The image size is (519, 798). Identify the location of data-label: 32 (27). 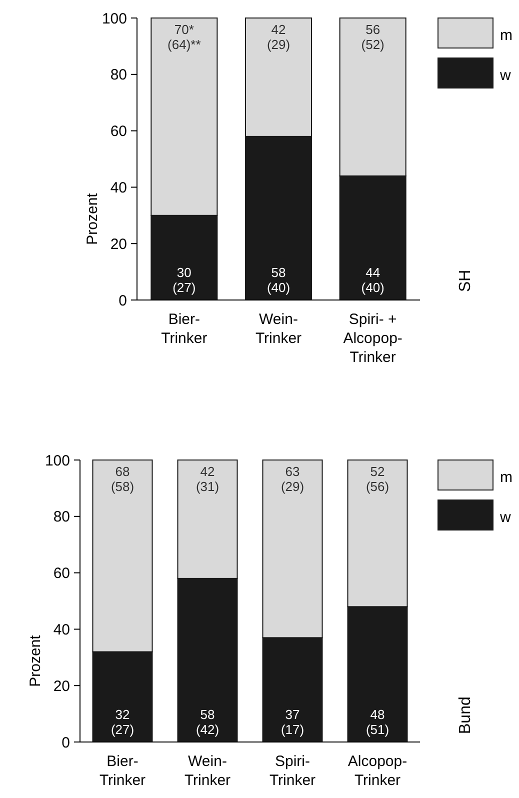
(122, 722).